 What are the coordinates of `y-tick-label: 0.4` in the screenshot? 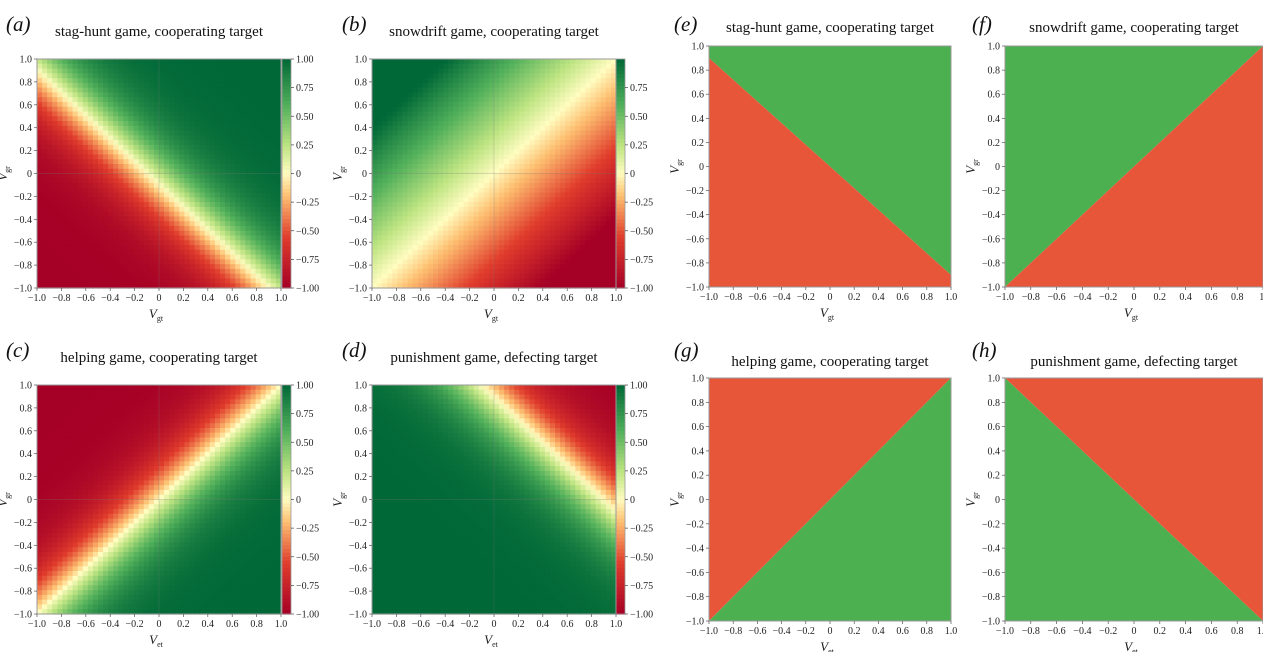 It's located at (698, 119).